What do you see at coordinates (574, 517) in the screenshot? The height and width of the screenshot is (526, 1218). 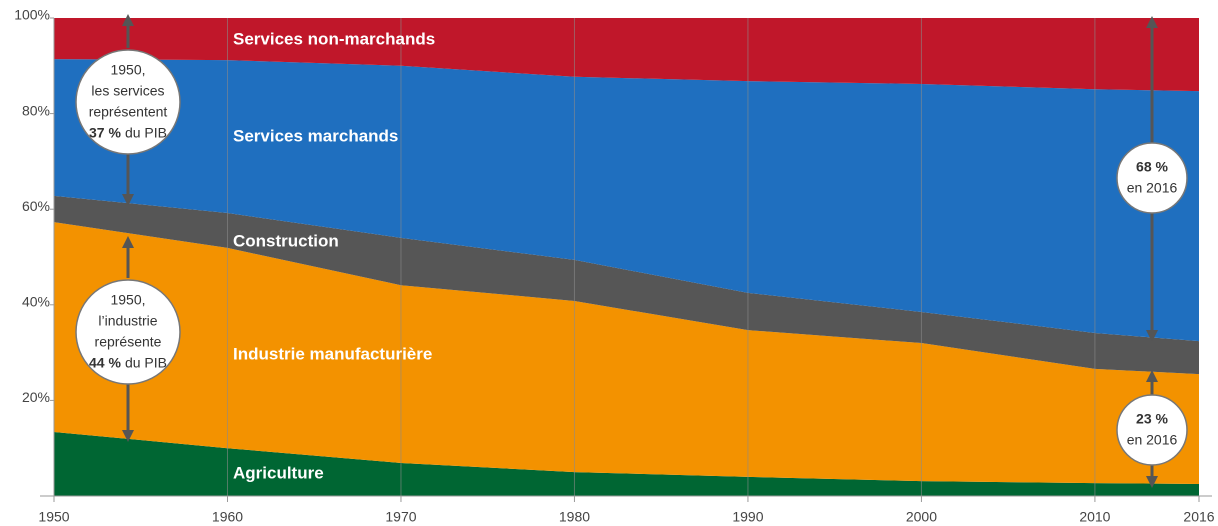 I see `x-tick-label: 1980` at bounding box center [574, 517].